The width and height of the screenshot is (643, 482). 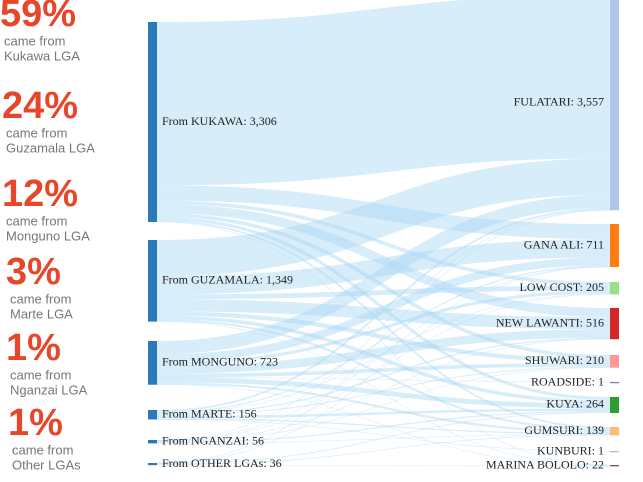 I want to click on stat-caption: Monguno LGA, so click(x=48, y=235).